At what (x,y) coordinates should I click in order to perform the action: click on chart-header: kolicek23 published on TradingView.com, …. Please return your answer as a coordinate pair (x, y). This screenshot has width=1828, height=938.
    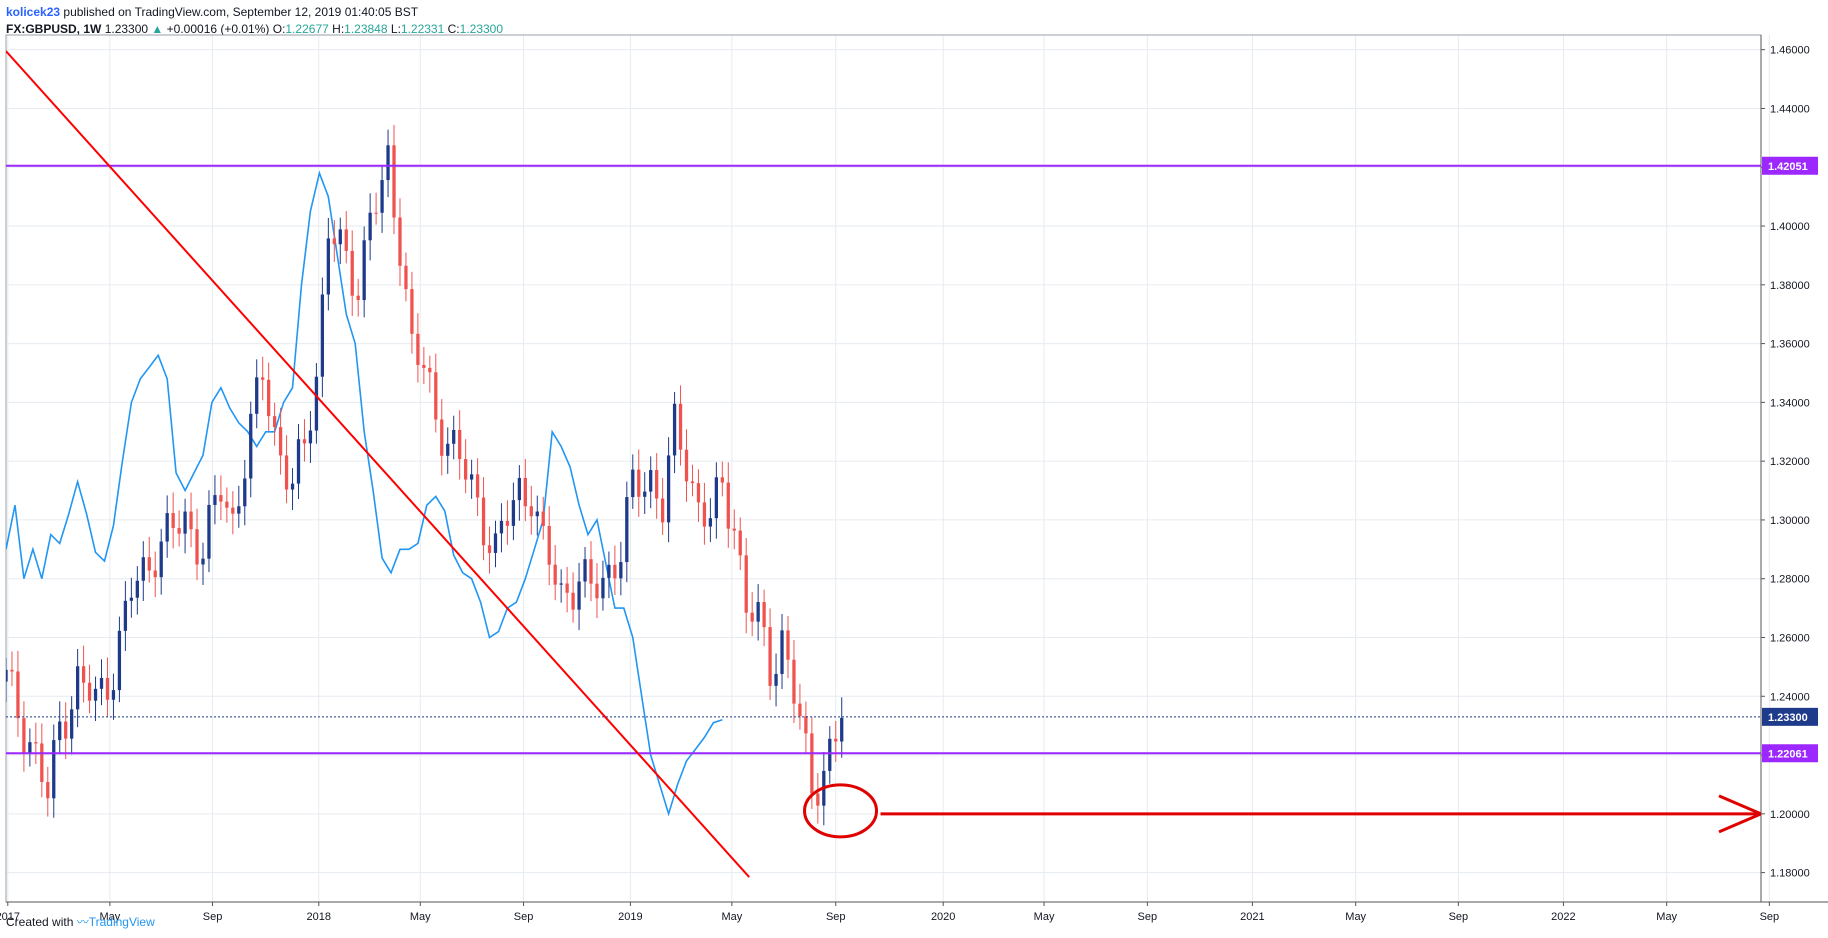
    Looking at the image, I should click on (254, 21).